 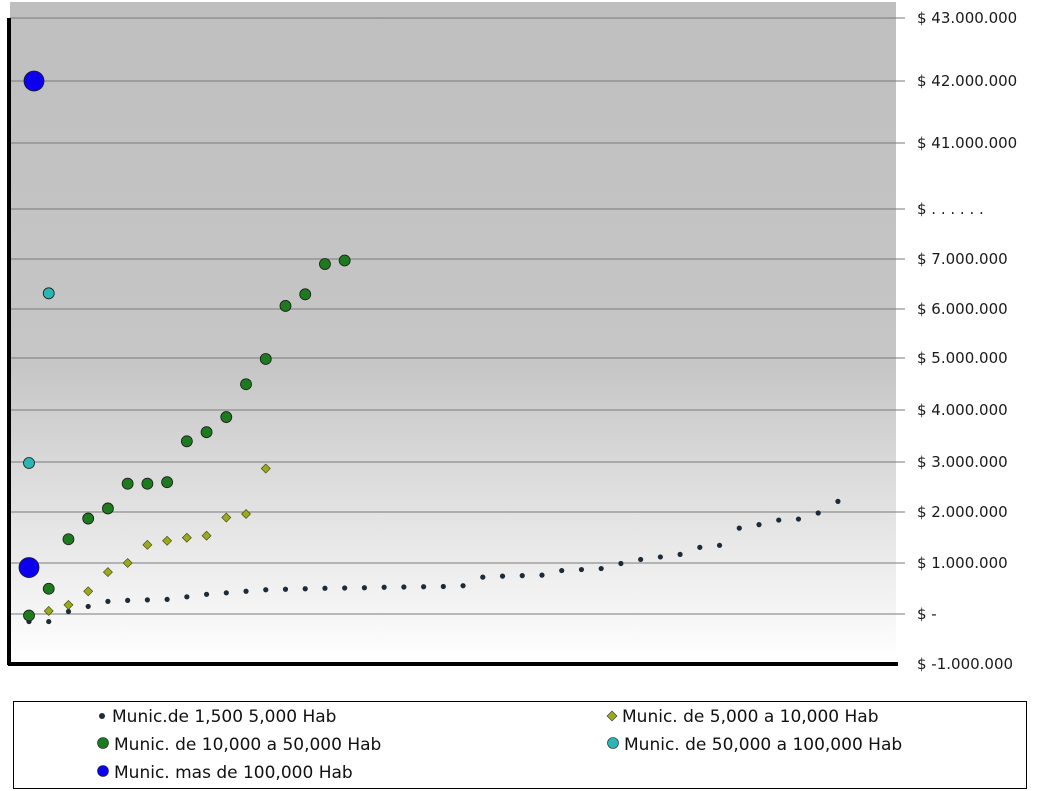 I want to click on legend-item-5000-10000: Munic. de 5,000 a 10,000 Hab, so click(x=742, y=717).